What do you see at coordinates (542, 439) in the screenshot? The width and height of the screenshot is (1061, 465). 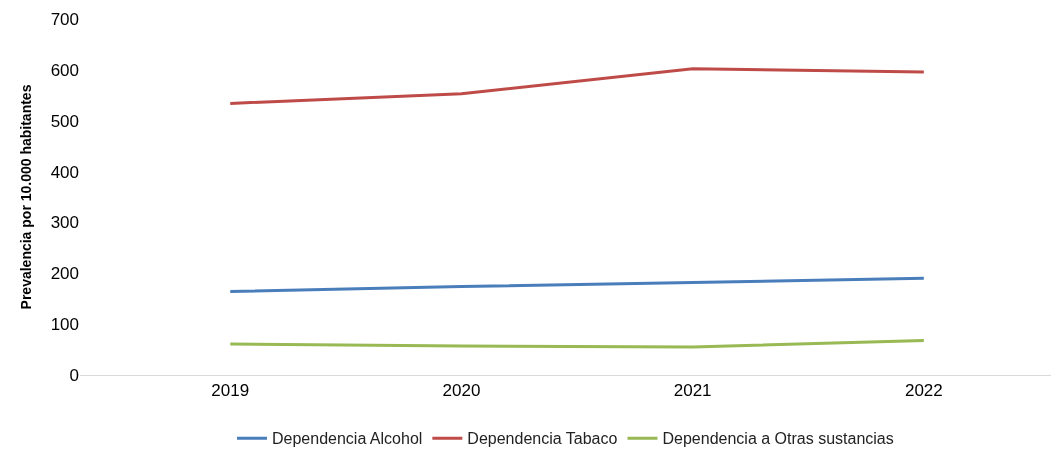 I see `legend-label: Dependencia Tabaco` at bounding box center [542, 439].